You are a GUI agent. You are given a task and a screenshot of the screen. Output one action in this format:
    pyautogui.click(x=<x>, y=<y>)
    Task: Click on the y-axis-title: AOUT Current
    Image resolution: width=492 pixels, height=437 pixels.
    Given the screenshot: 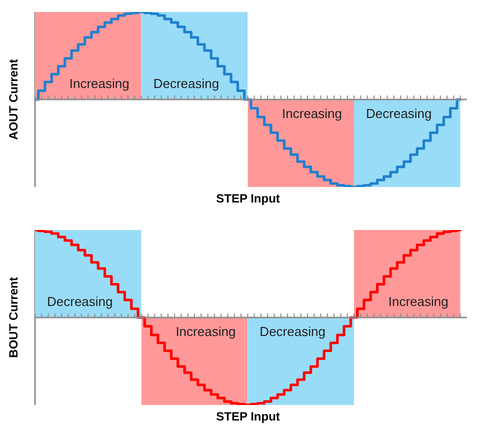 What is the action you would take?
    pyautogui.click(x=13, y=99)
    